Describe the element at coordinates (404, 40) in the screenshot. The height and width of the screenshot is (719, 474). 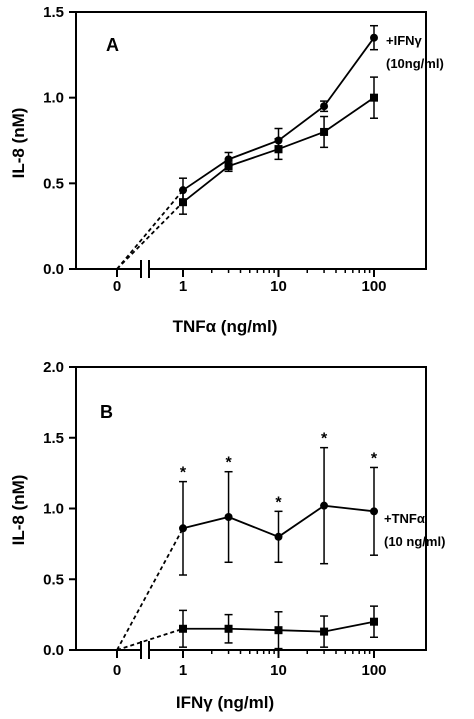
I see `series-annotation: +IFNγ` at that location.